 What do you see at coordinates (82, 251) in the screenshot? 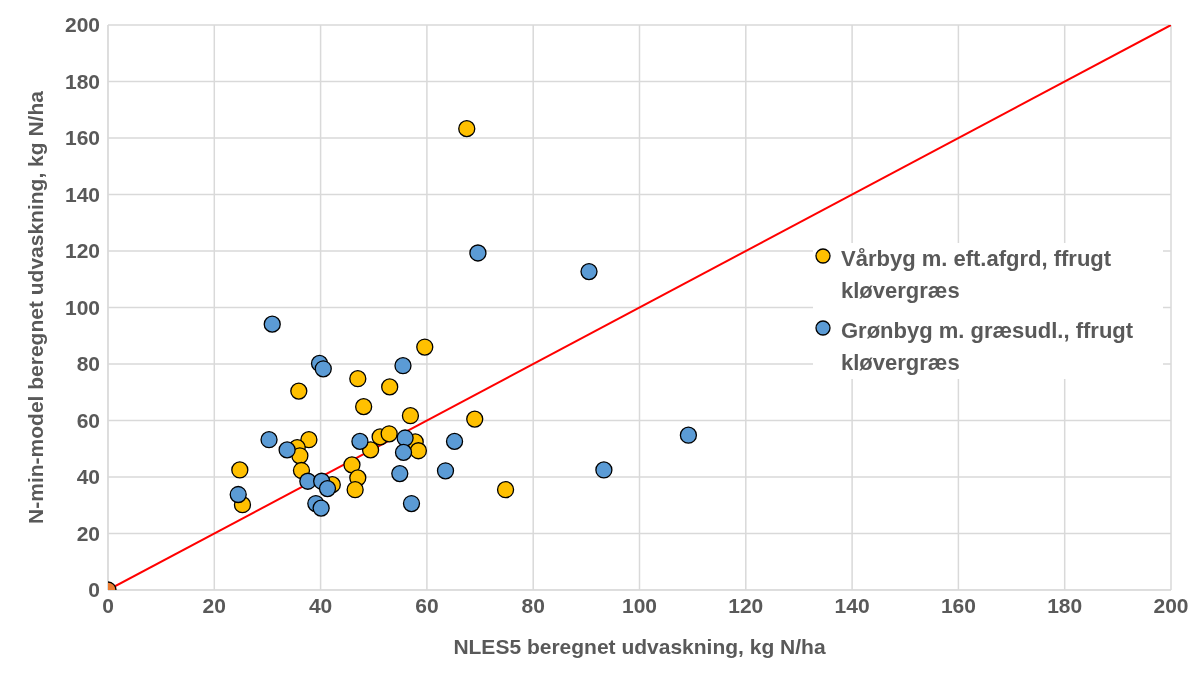
I see `y-tick-label: 120` at bounding box center [82, 251].